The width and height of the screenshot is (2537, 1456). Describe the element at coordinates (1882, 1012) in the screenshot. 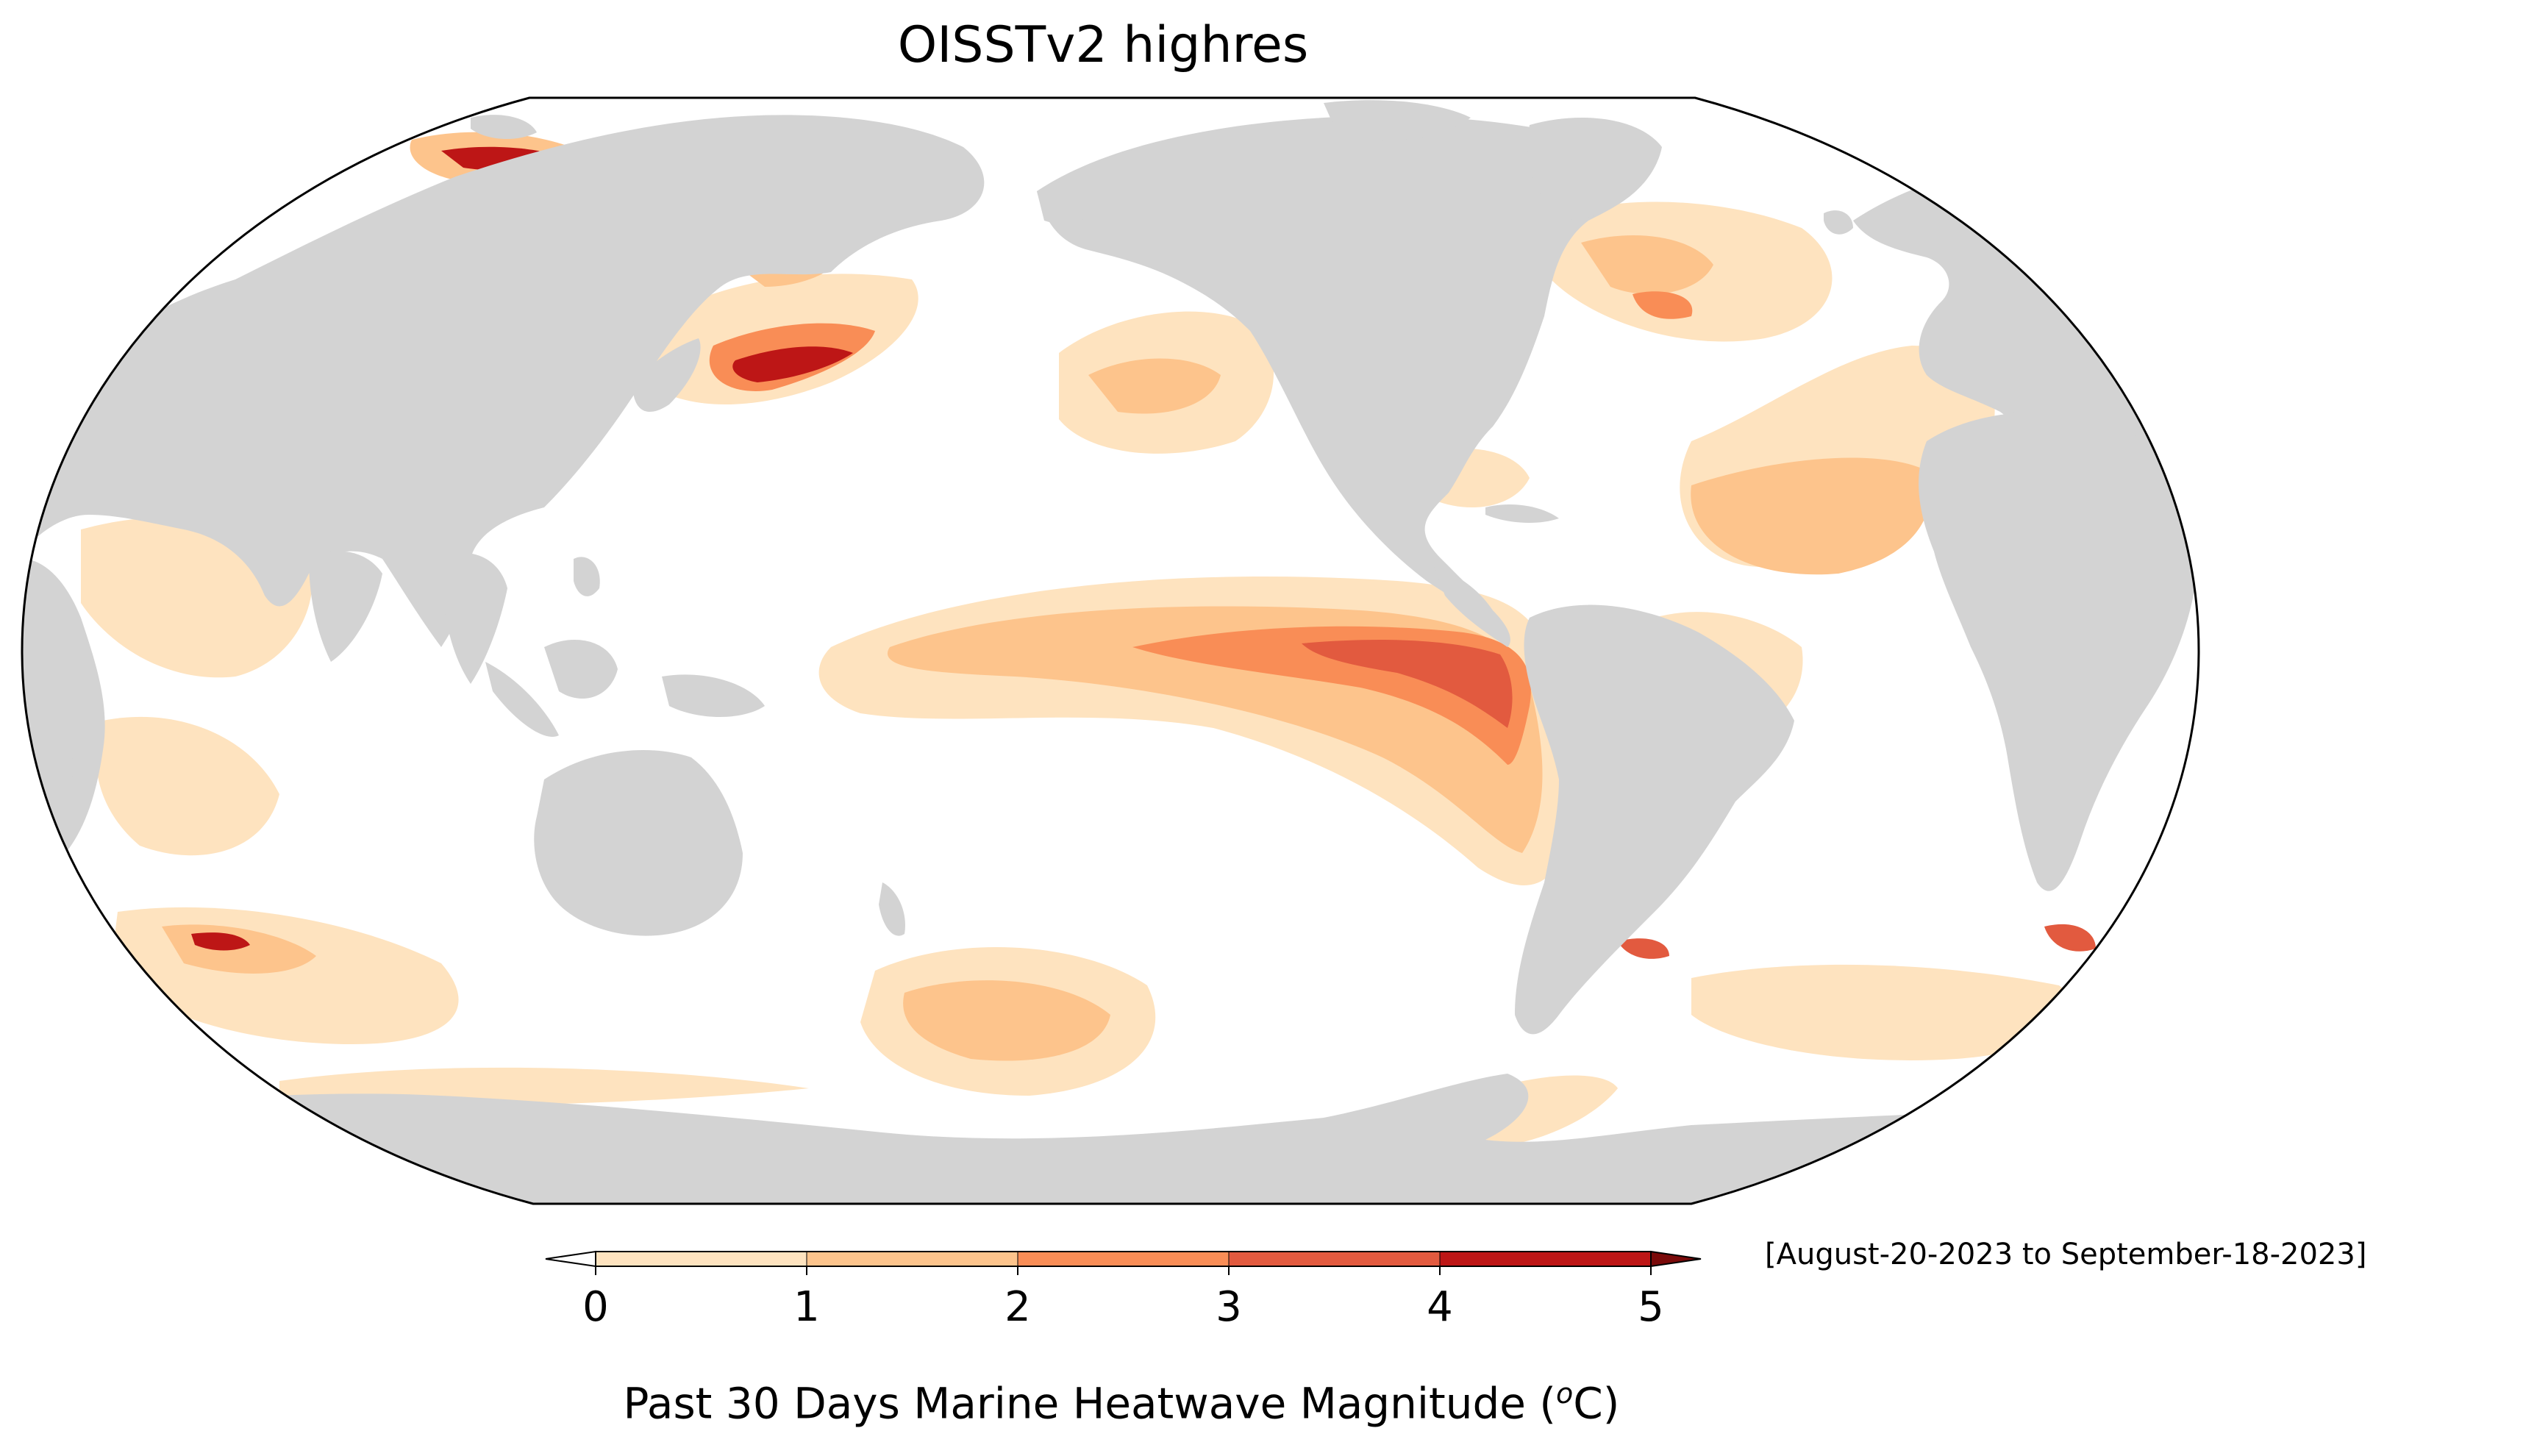

I see `heatwave-south-atlantic` at that location.